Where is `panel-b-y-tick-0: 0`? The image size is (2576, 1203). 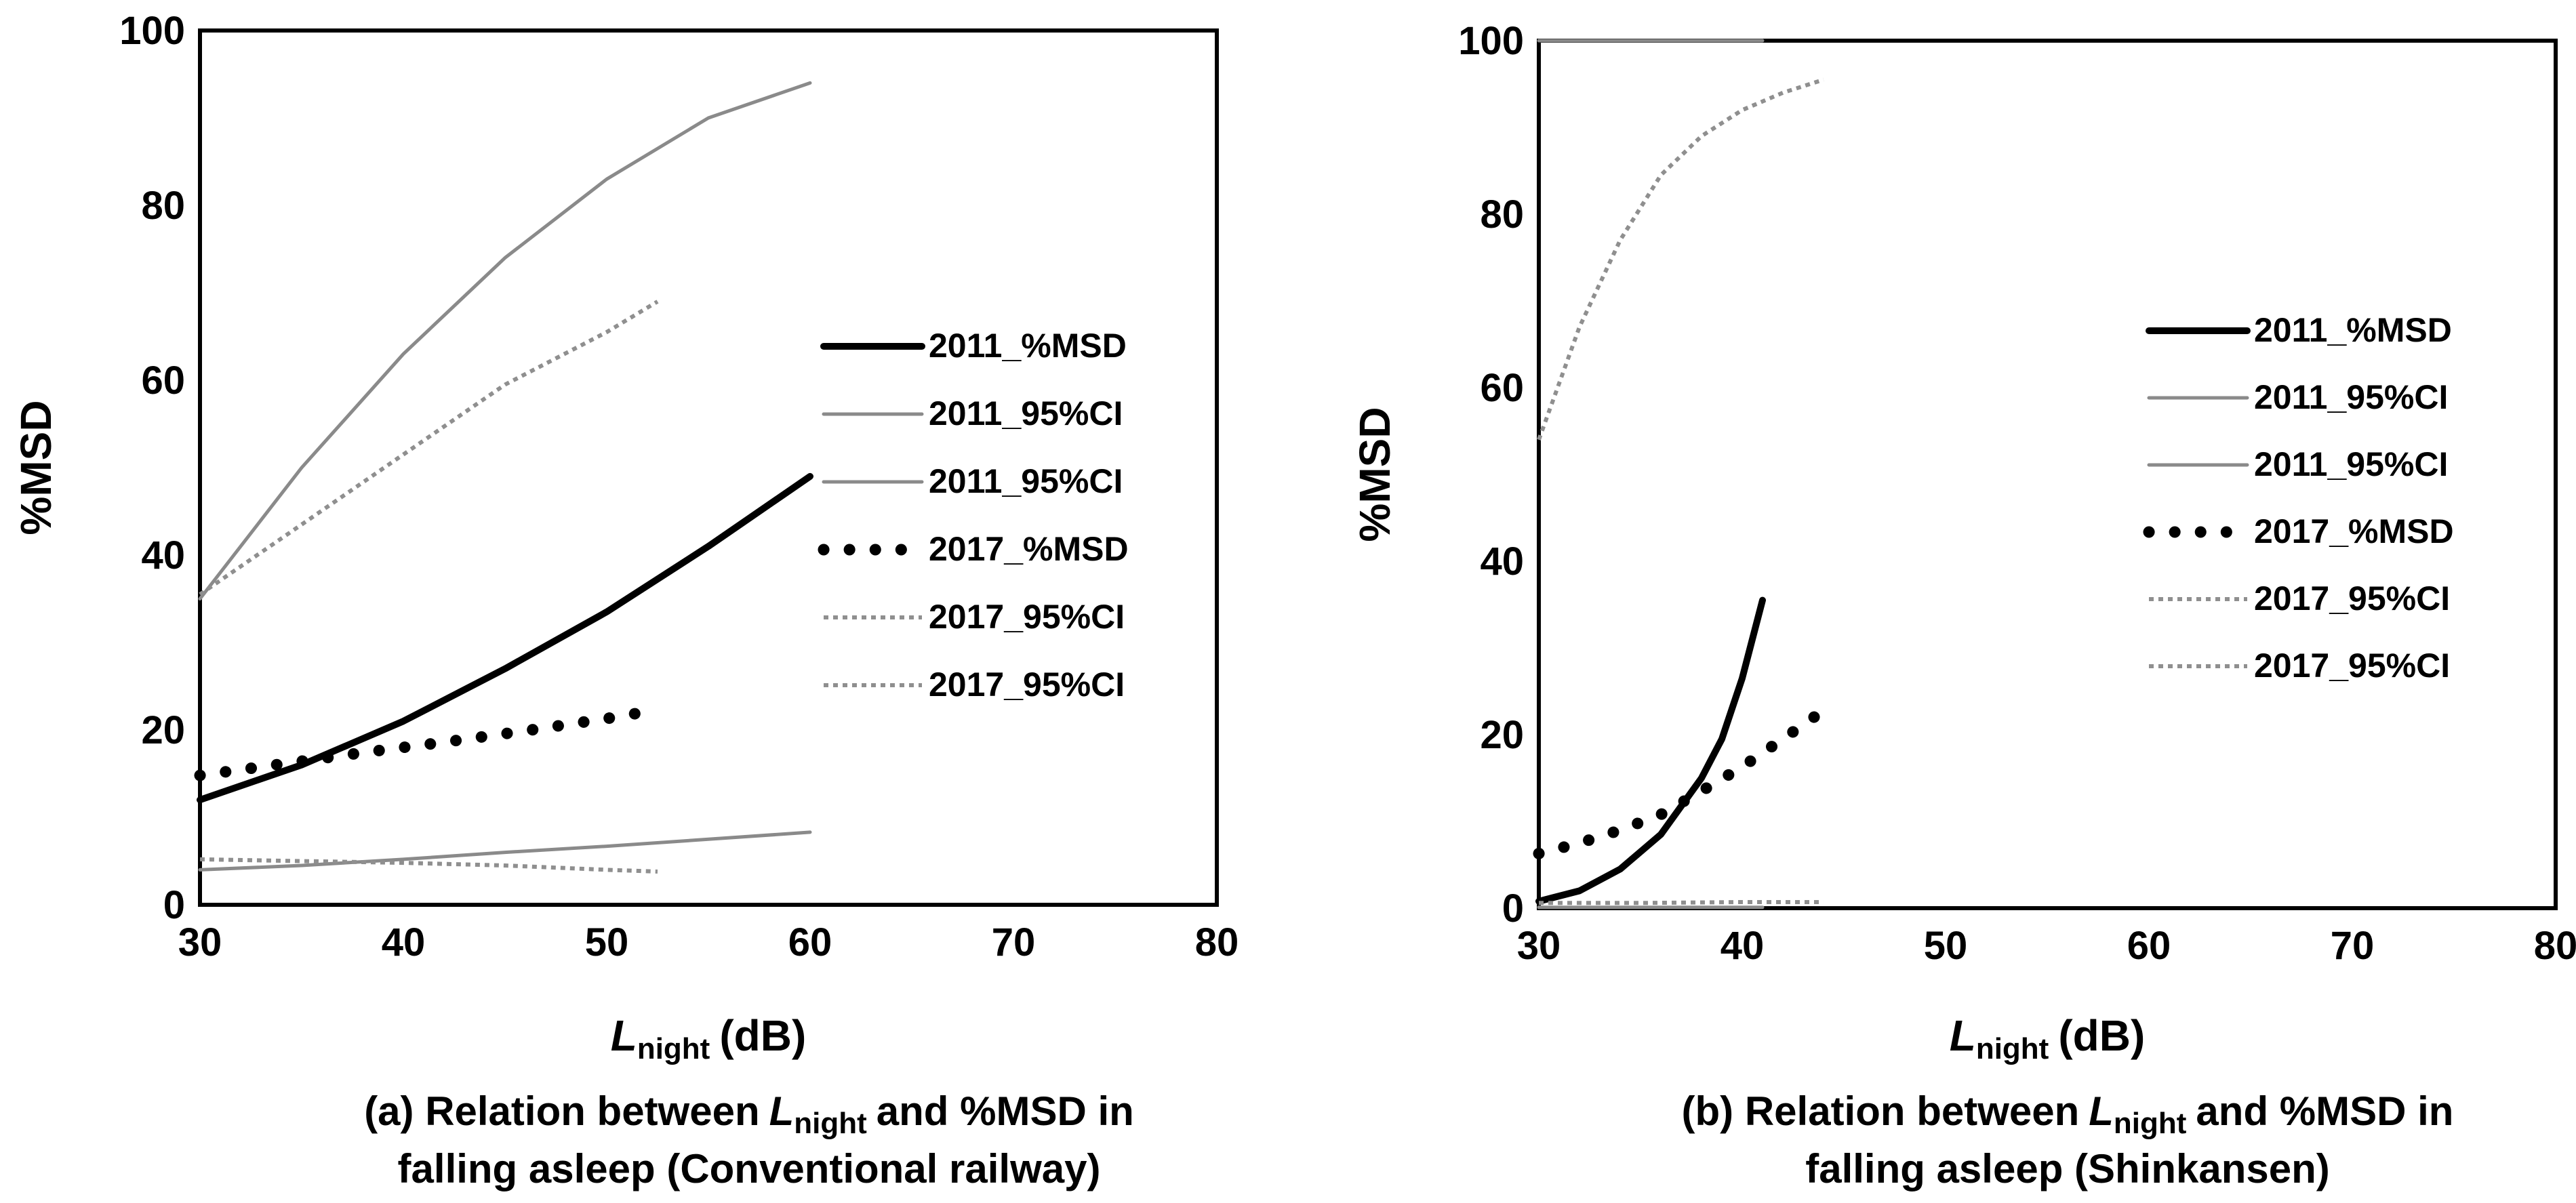
panel-b-y-tick-0: 0 is located at coordinates (1513, 909).